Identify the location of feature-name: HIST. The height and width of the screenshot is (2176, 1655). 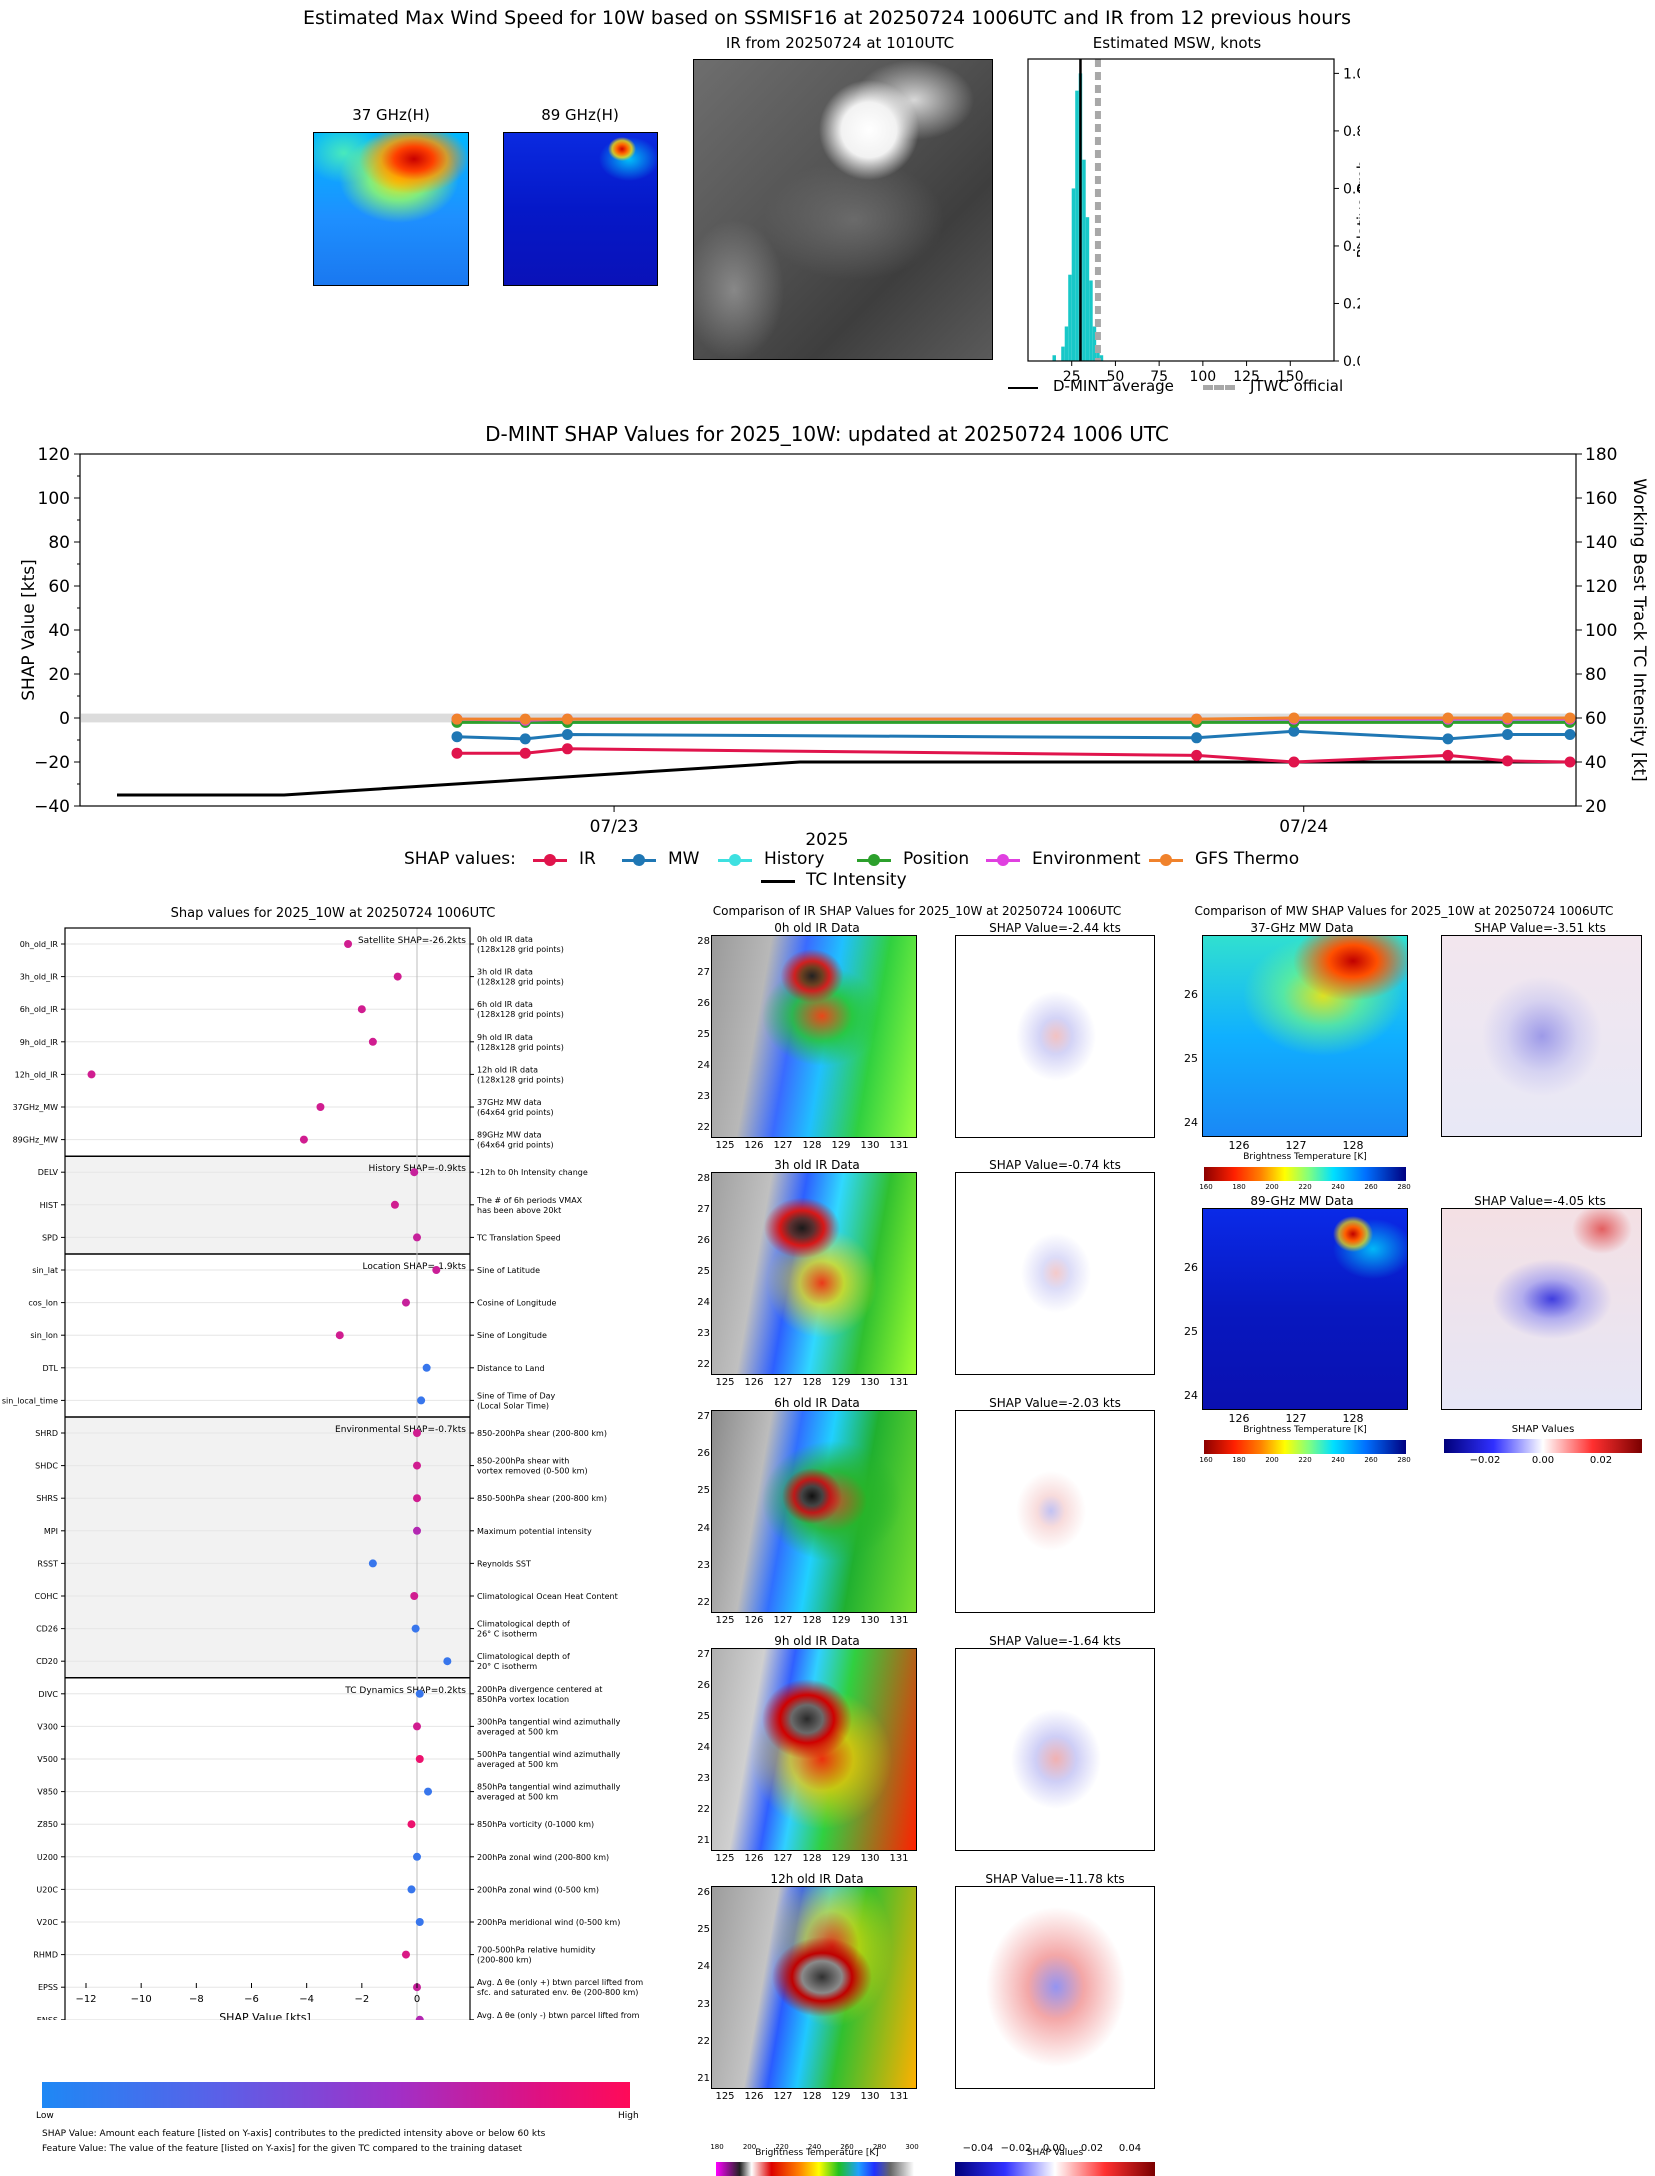
(49, 1205).